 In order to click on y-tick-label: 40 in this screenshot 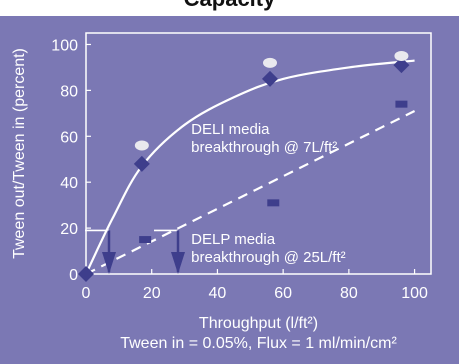, I will do `click(69, 183)`.